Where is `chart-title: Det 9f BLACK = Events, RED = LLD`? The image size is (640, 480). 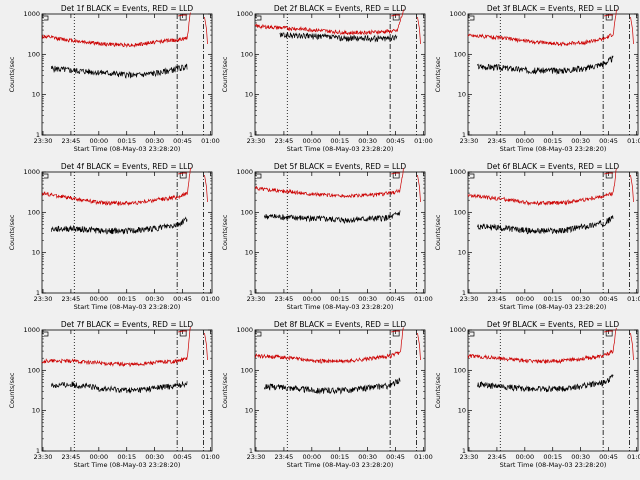 chart-title: Det 9f BLACK = Events, RED = LLD is located at coordinates (553, 324).